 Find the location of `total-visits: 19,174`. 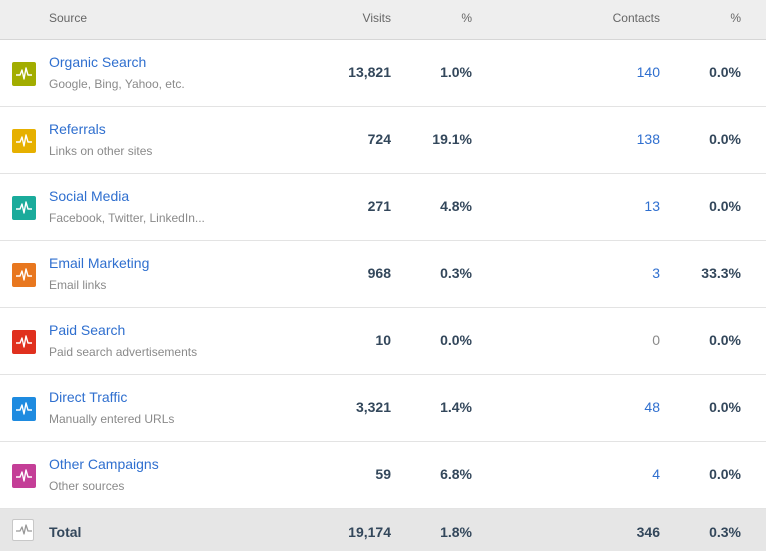

total-visits: 19,174 is located at coordinates (369, 532).